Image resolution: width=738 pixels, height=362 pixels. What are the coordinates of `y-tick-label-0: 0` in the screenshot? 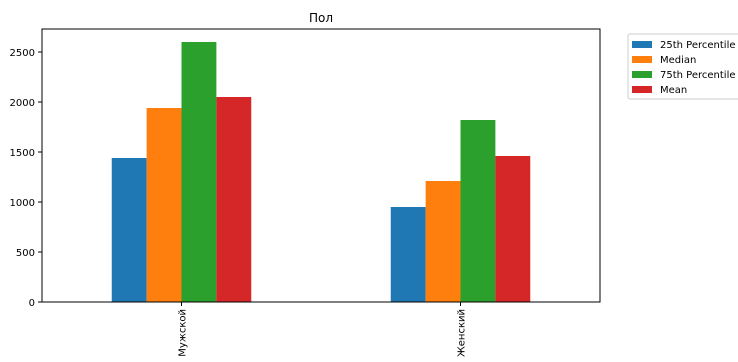 It's located at (32, 303).